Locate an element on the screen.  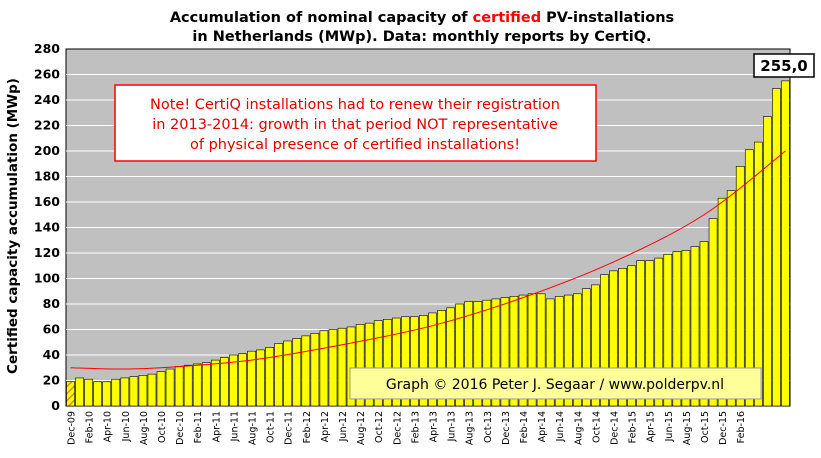
last-value-label: 255,0 is located at coordinates (783, 66).